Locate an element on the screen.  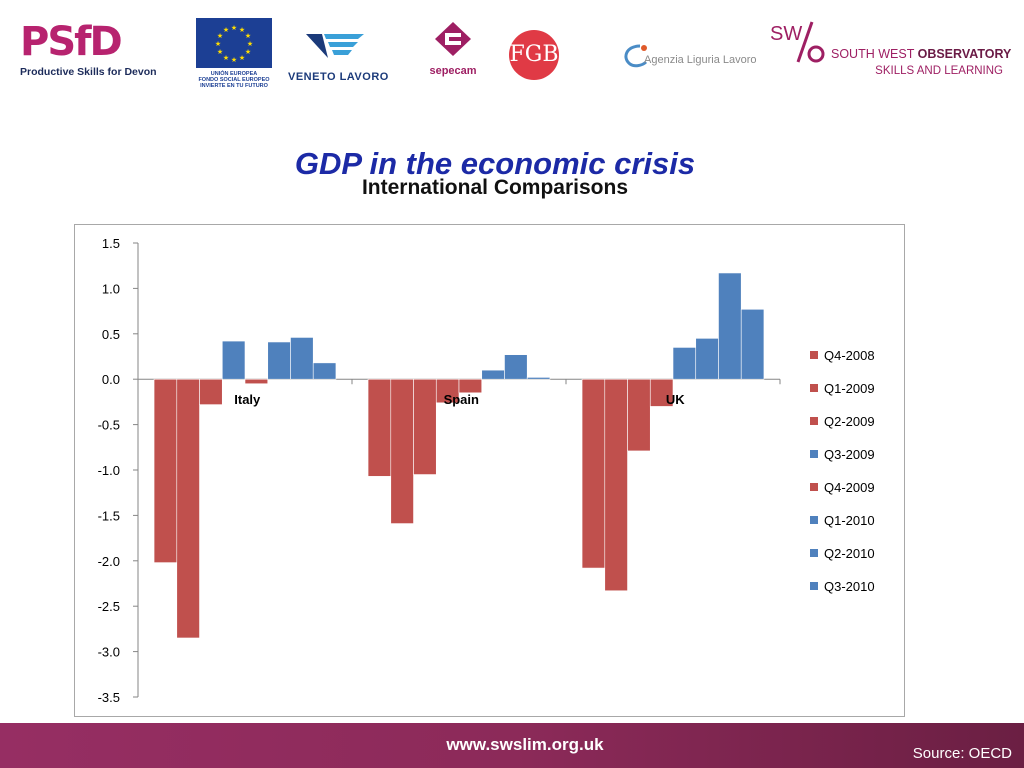
bar-italy-q1-2009 is located at coordinates (188, 508).